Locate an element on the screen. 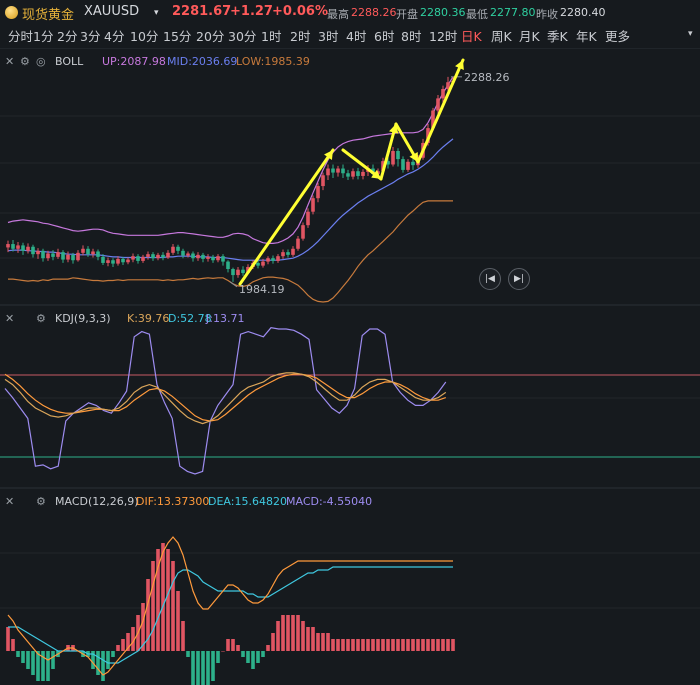 This screenshot has height=685, width=700. timeframe-0: 分时 is located at coordinates (21, 36).